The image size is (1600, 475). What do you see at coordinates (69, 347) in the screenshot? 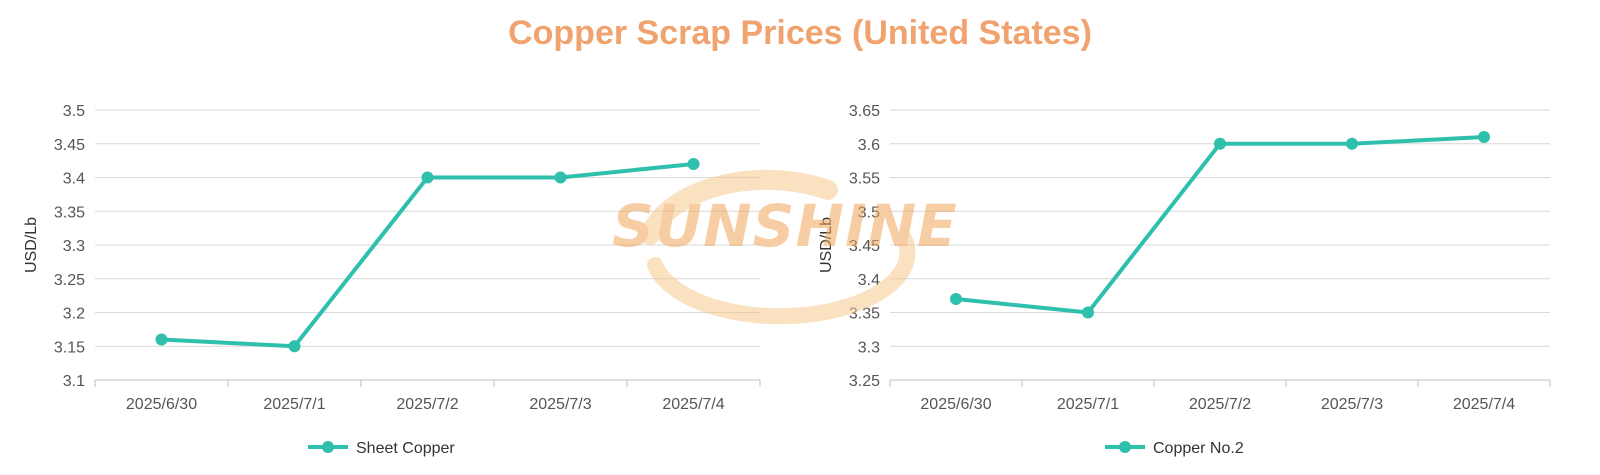
I see `y-tick-label: 3.15` at bounding box center [69, 347].